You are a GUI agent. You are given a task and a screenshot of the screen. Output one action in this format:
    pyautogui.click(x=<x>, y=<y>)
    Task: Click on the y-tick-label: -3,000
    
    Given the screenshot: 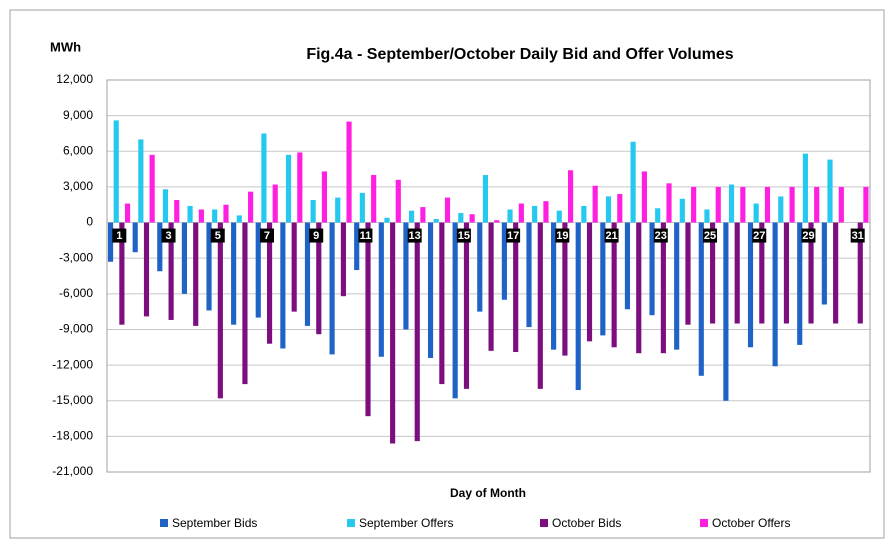 What is the action you would take?
    pyautogui.click(x=76, y=257)
    